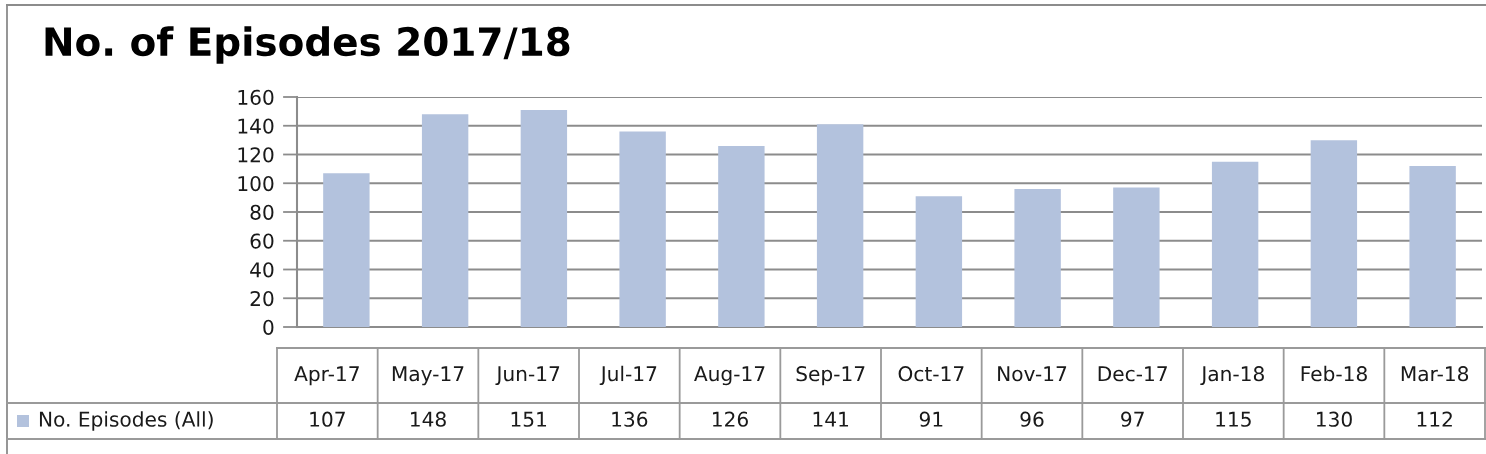 The height and width of the screenshot is (454, 1486). I want to click on x-tick-label: Oct-17, so click(931, 374).